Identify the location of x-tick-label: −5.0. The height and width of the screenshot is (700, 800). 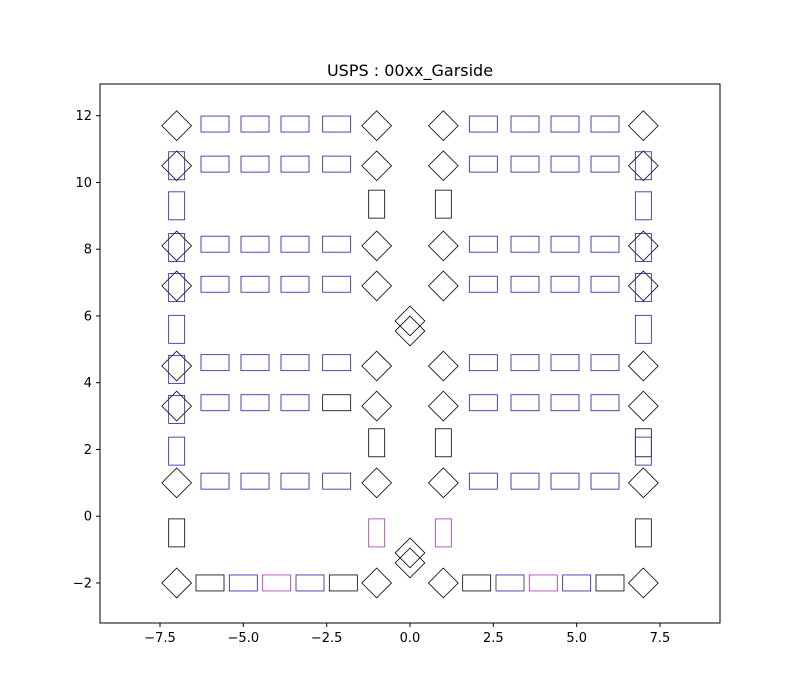
(244, 638).